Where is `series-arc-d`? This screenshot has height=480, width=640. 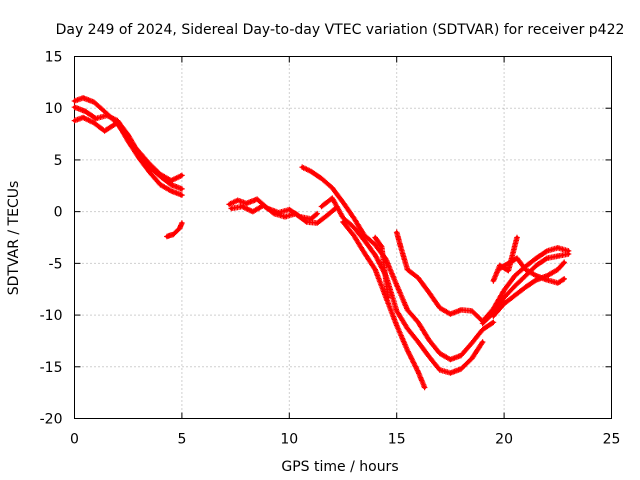 series-arc-d is located at coordinates (174, 230).